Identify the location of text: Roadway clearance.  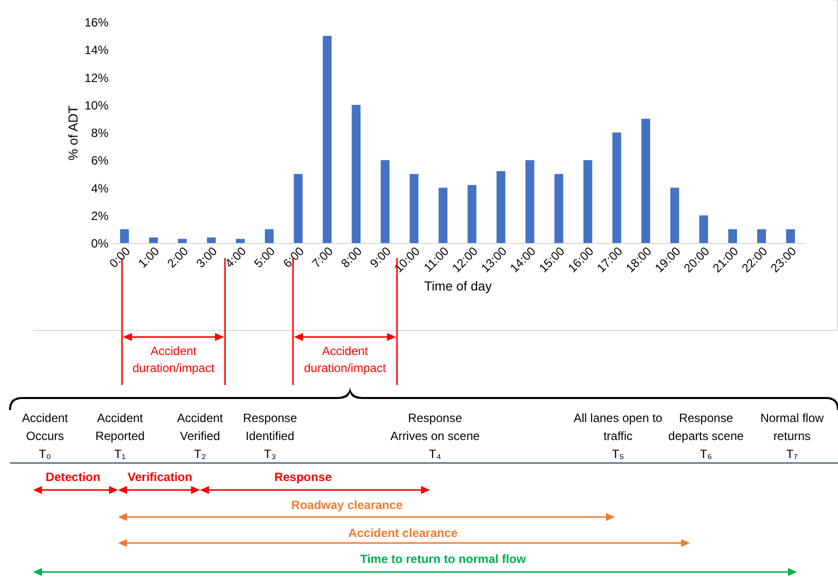
(347, 505).